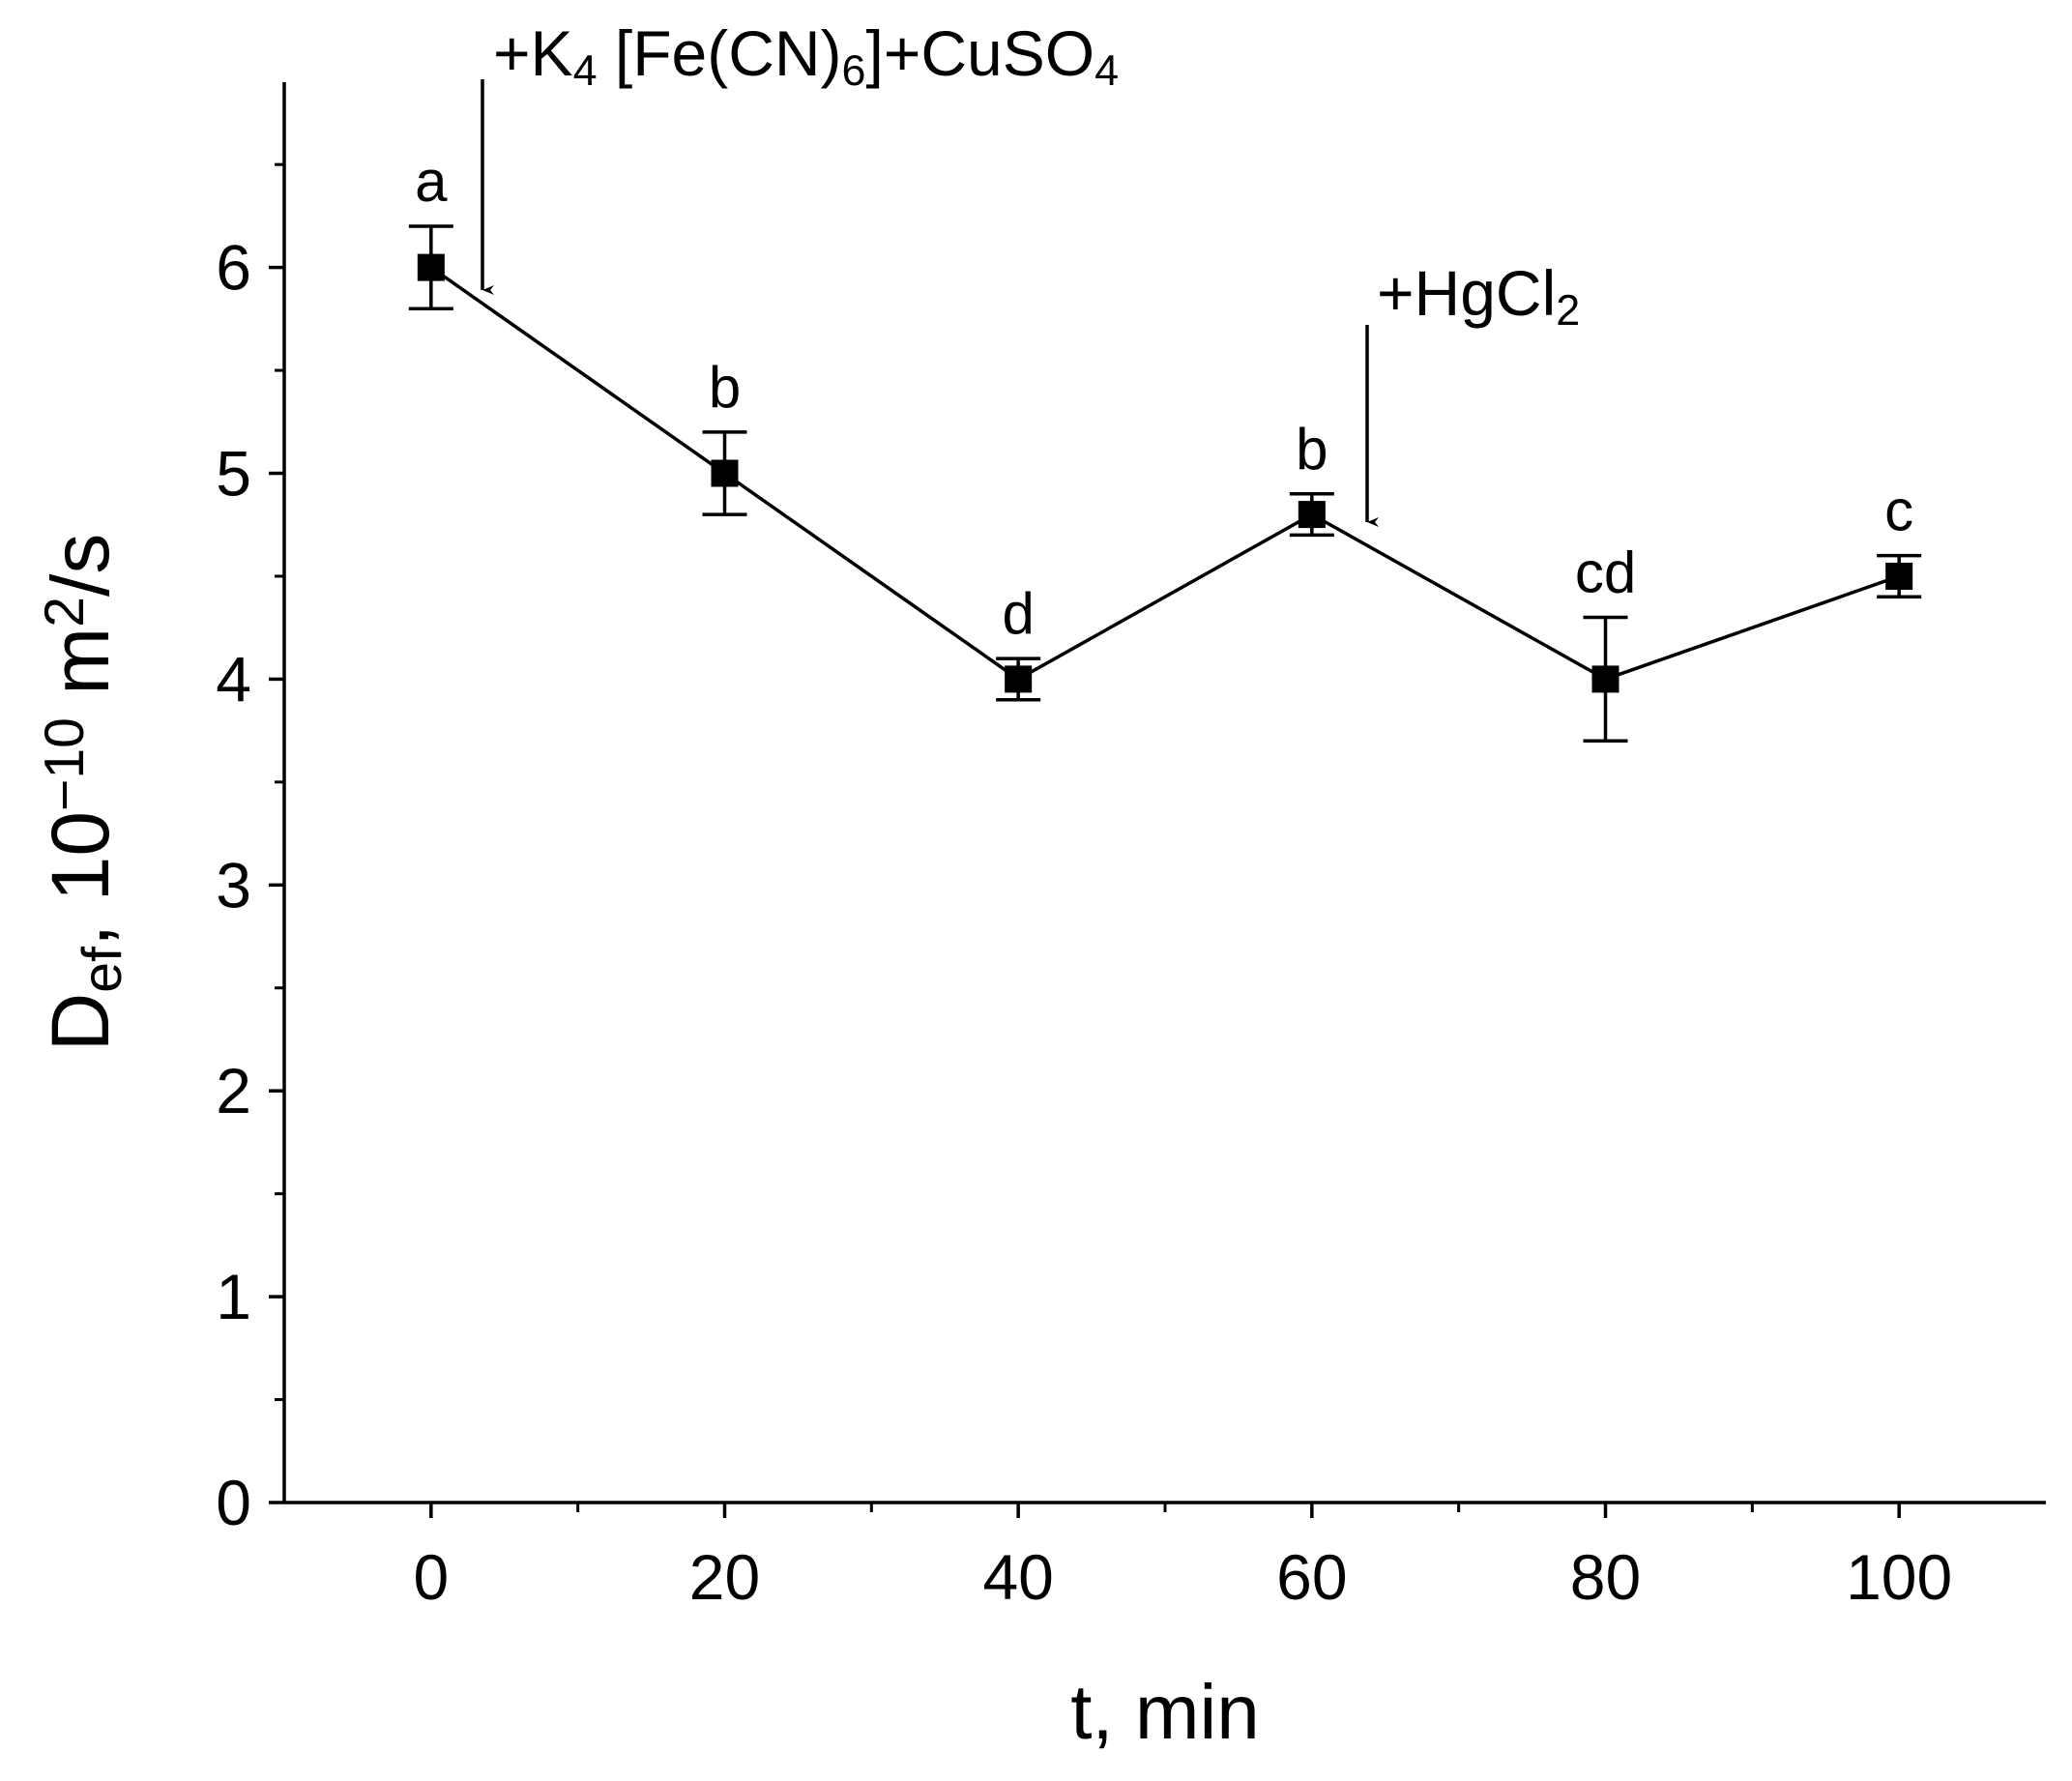 The height and width of the screenshot is (1781, 2072). Describe the element at coordinates (80, 672) in the screenshot. I see `y-axis-title-part: m` at that location.